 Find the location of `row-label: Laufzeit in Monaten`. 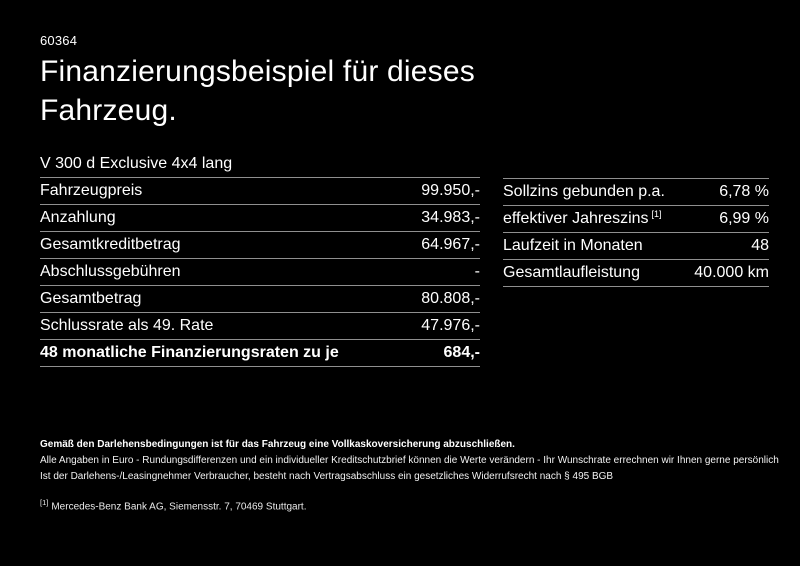

row-label: Laufzeit in Monaten is located at coordinates (573, 245).